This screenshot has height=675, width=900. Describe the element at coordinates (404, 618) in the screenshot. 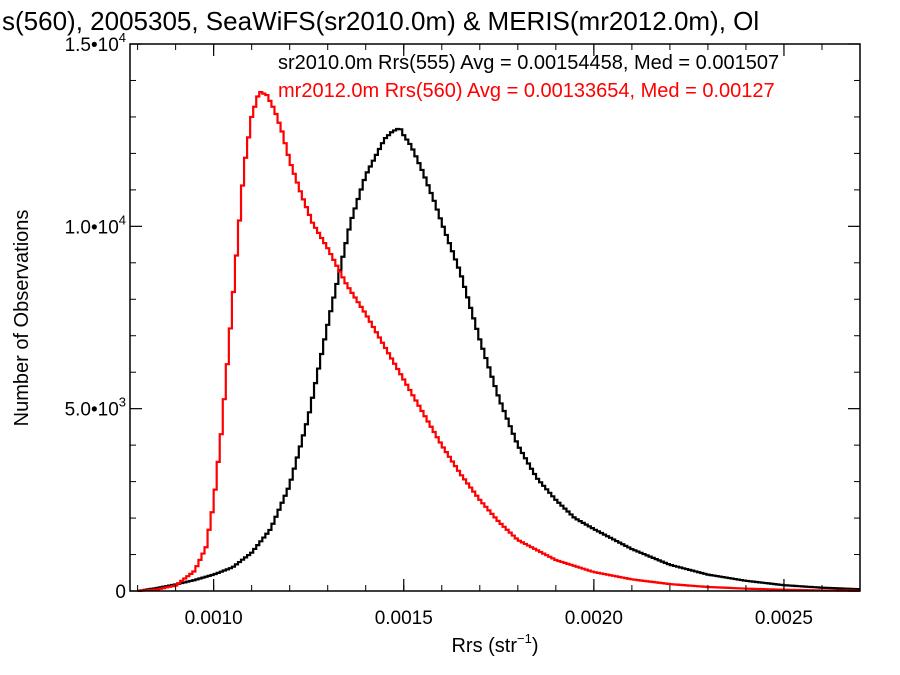

I see `x-tick-label-1: 0.0015` at that location.